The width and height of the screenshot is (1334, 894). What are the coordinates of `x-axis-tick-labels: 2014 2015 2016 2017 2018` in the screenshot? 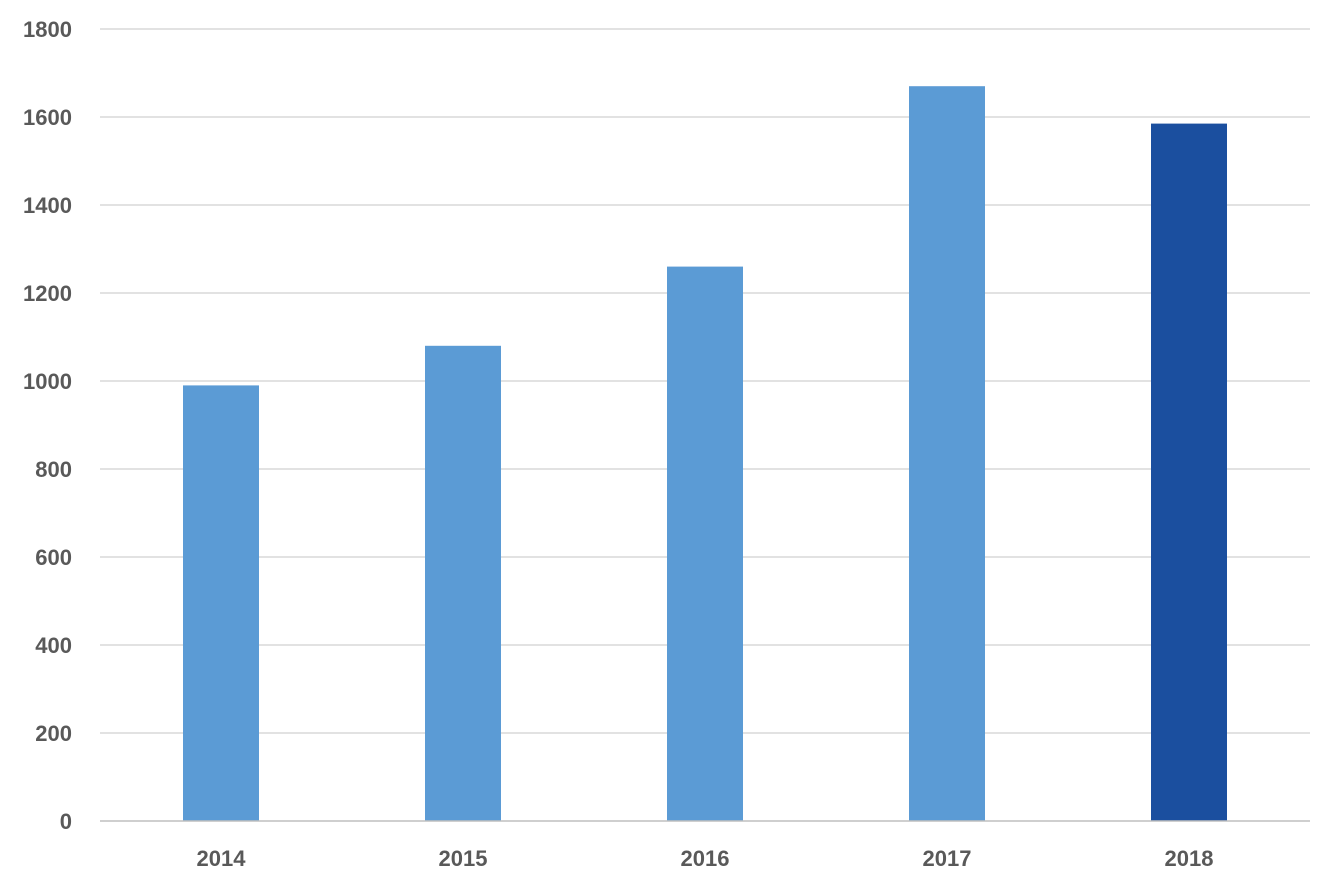 It's located at (705, 858).